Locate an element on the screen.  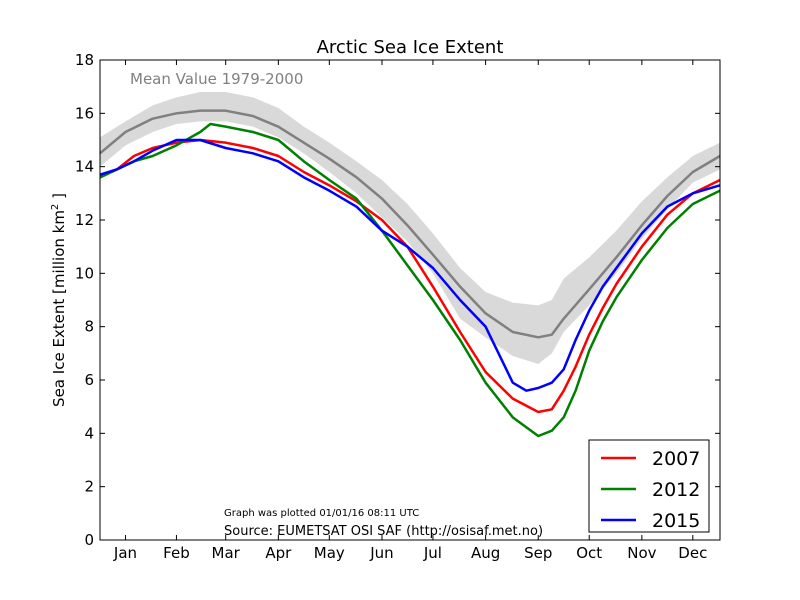
legend-label-2012: 2012 is located at coordinates (676, 490).